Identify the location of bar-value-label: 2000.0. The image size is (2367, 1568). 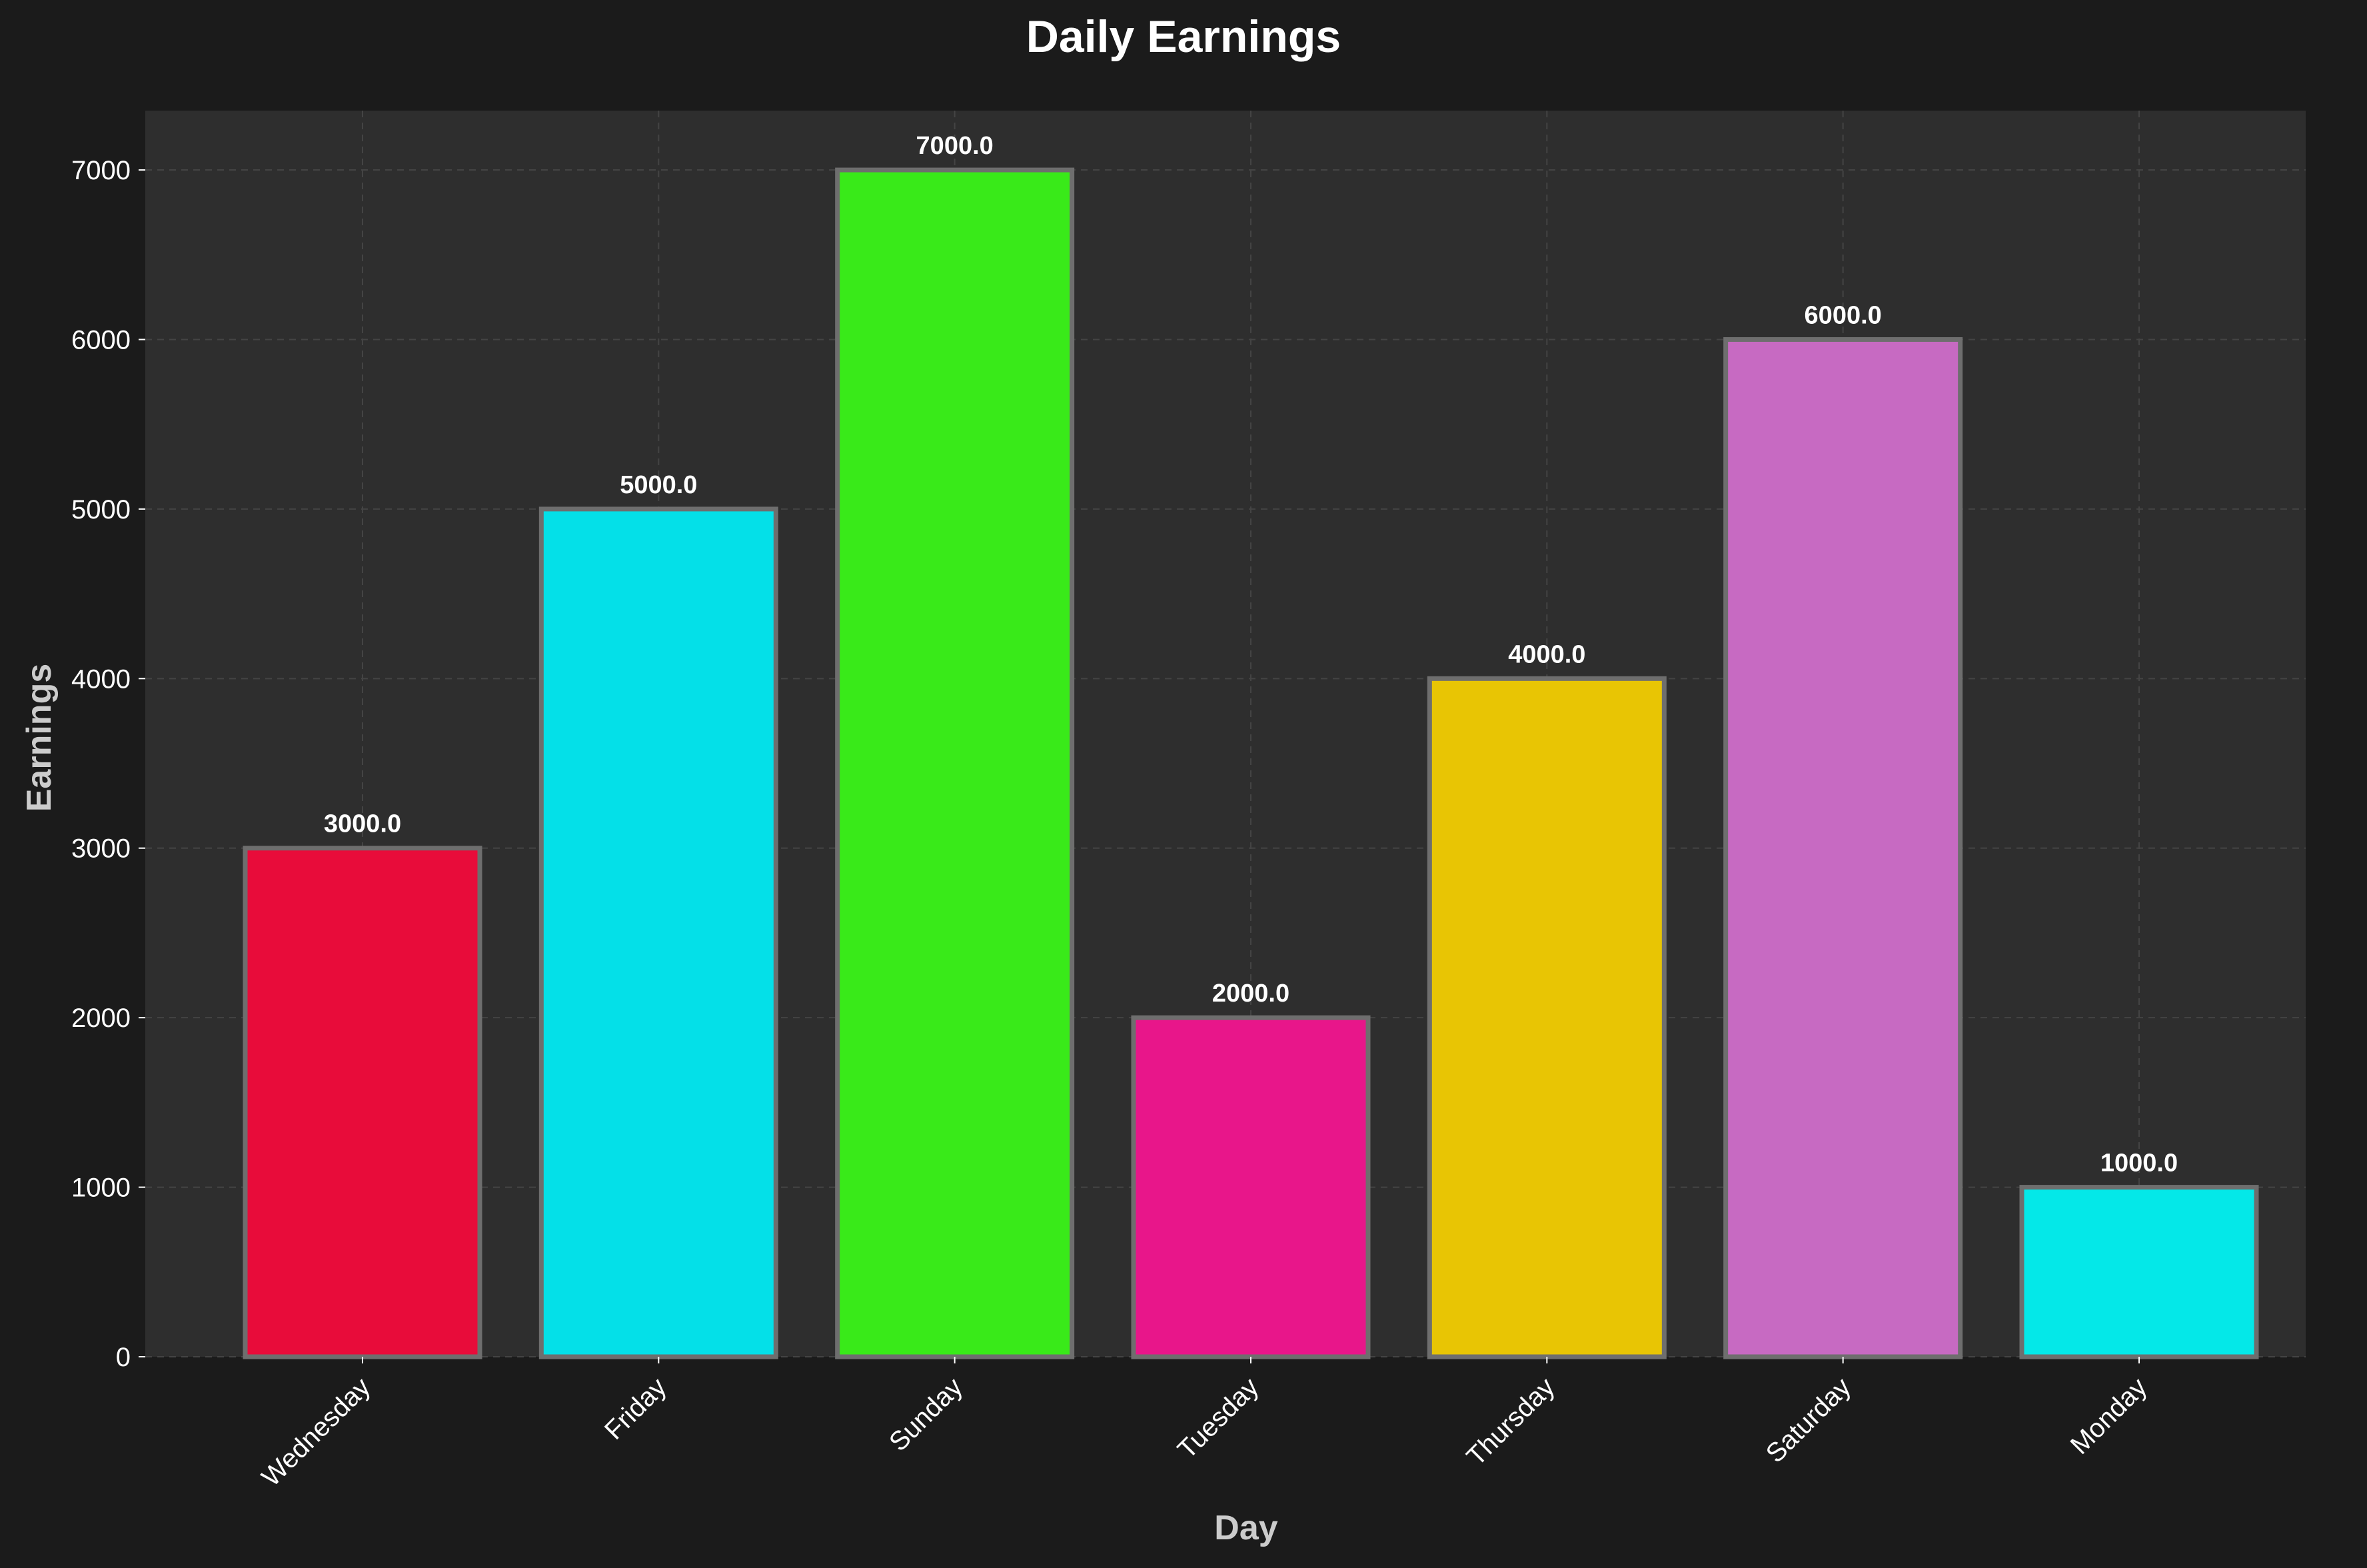
(1250, 994).